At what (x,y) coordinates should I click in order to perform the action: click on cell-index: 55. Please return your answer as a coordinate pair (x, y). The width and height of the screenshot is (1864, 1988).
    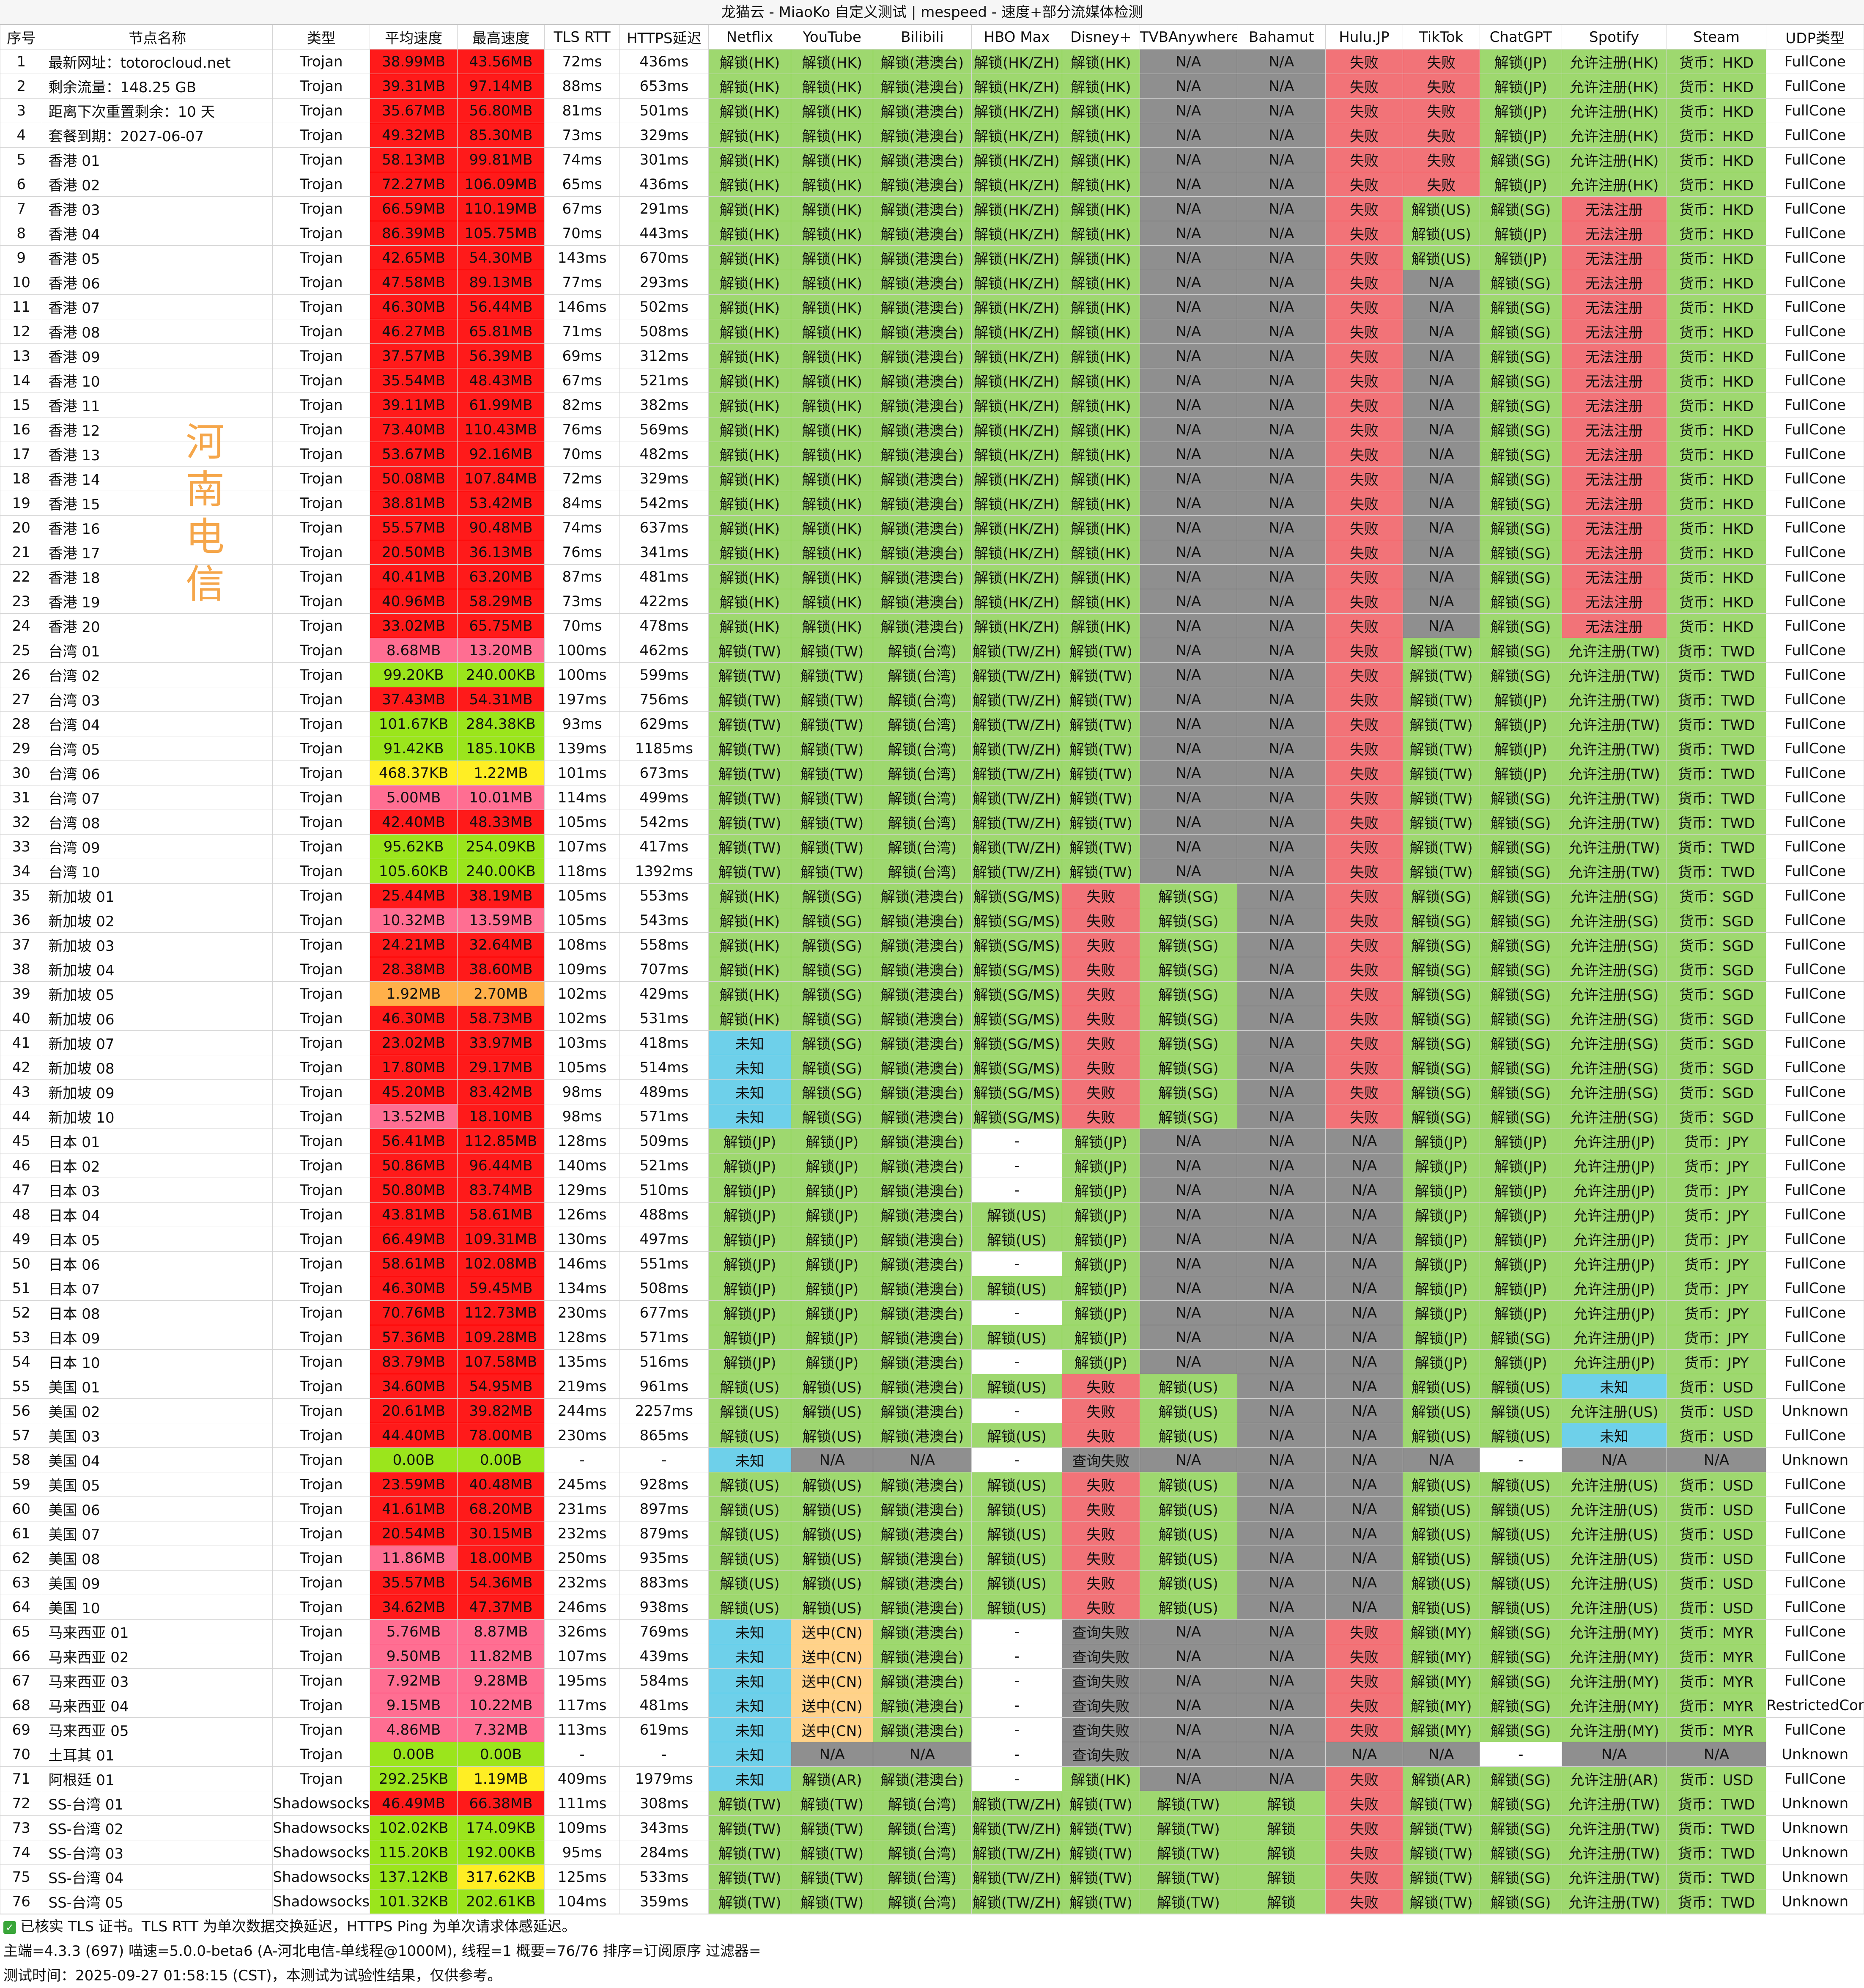
    Looking at the image, I should click on (21, 1386).